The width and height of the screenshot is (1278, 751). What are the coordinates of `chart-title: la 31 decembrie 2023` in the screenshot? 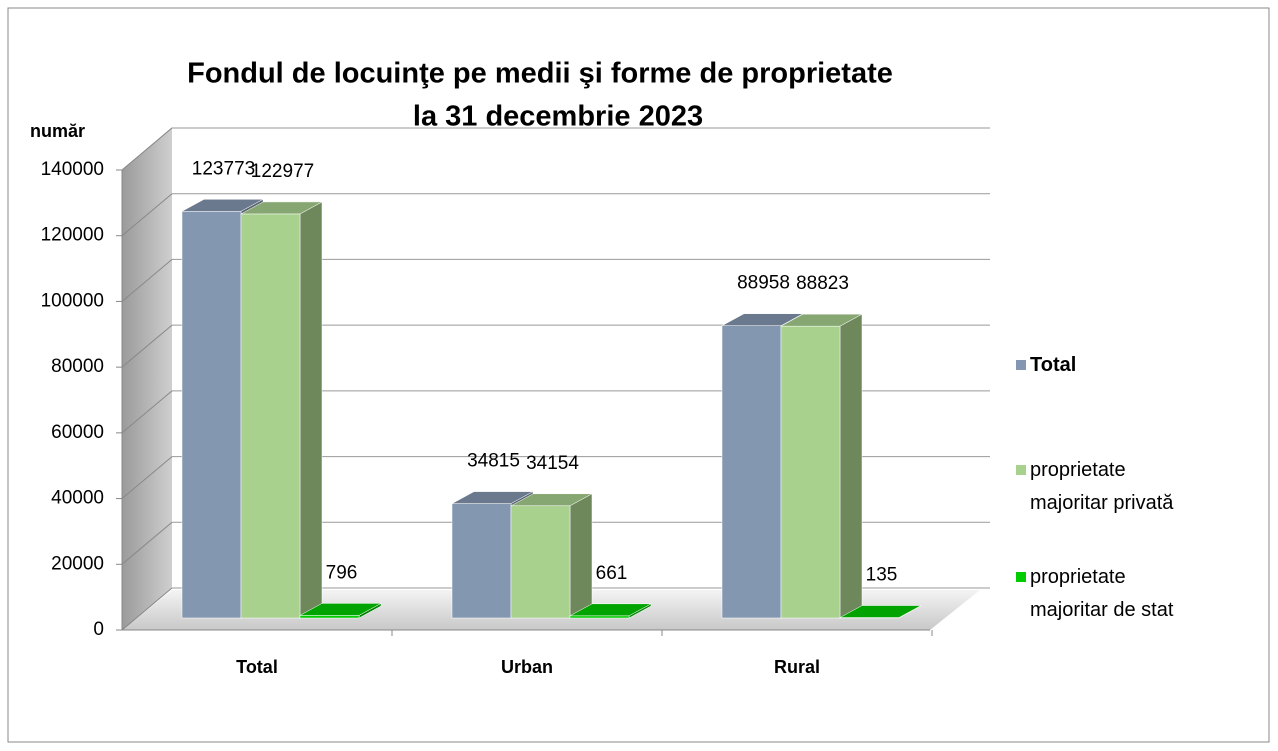 It's located at (558, 117).